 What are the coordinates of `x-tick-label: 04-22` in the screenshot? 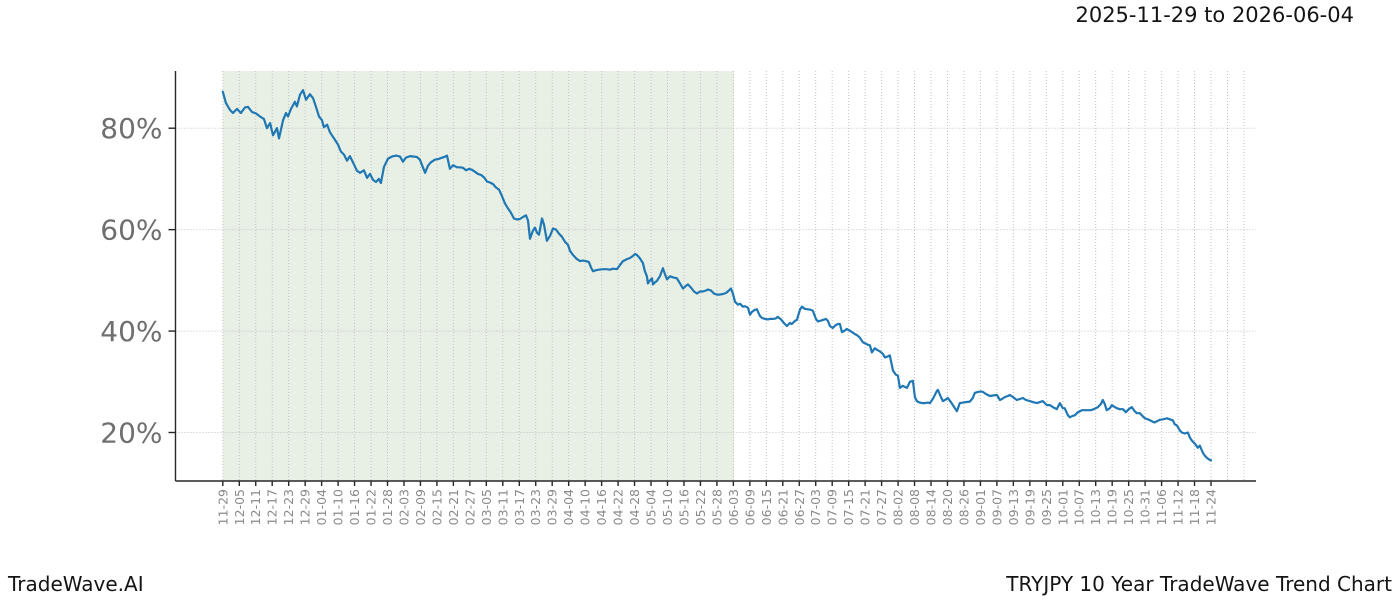 It's located at (618, 507).